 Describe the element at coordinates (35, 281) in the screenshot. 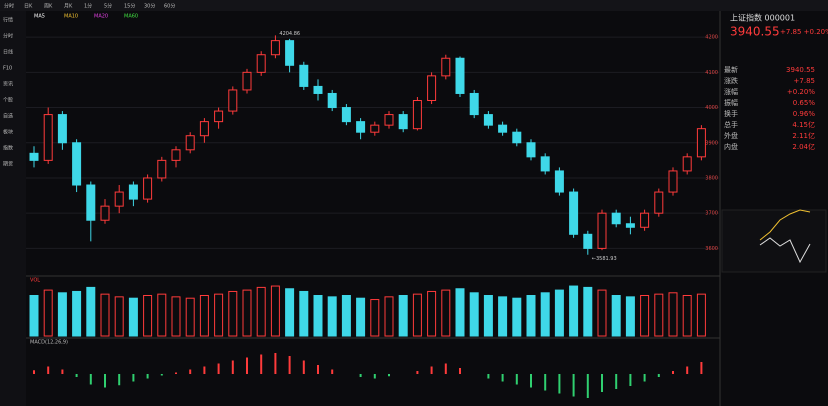

I see `panel-title: VOL` at that location.